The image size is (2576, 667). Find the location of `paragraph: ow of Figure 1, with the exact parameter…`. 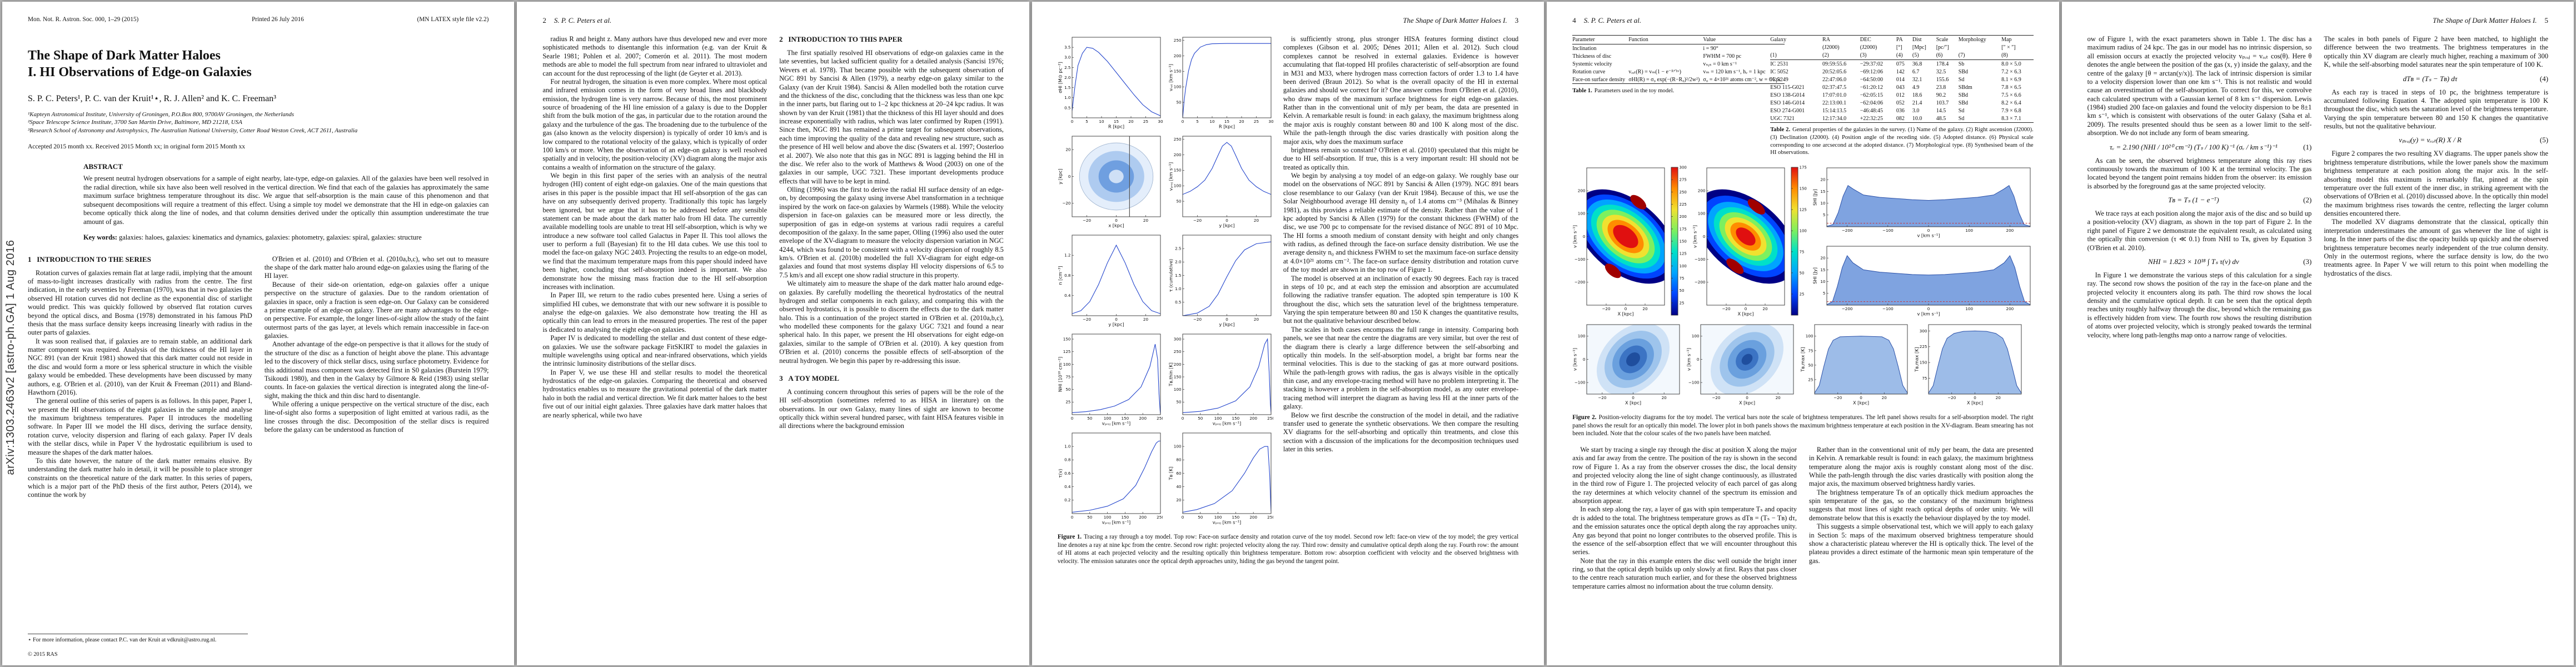

paragraph: ow of Figure 1, with the exact parameter… is located at coordinates (2199, 86).